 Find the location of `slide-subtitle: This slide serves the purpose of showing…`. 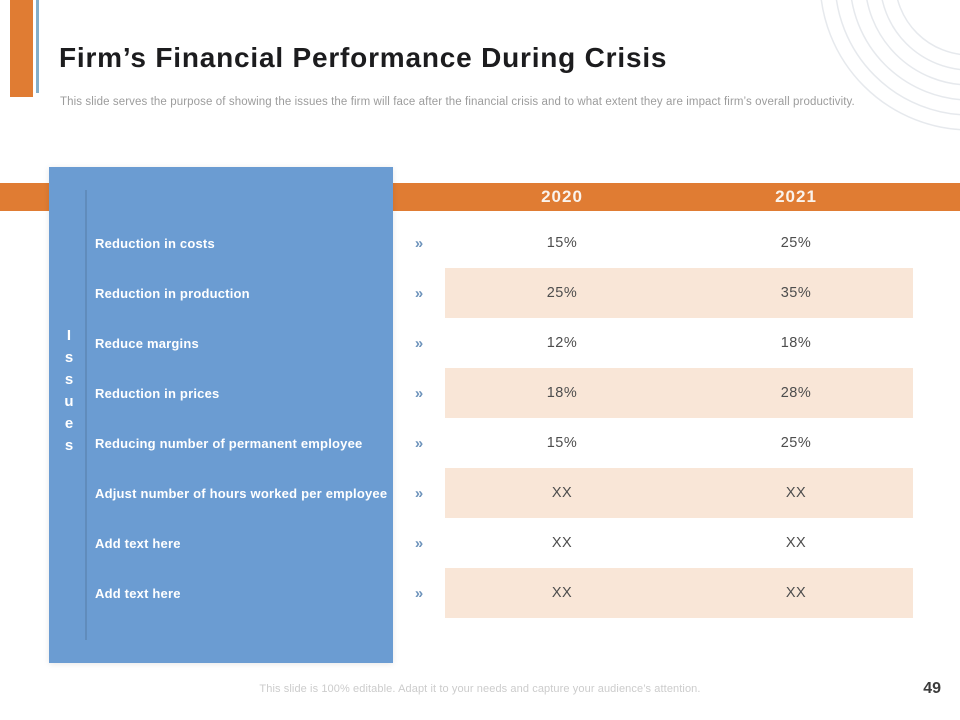

slide-subtitle: This slide serves the purpose of showing… is located at coordinates (457, 102).